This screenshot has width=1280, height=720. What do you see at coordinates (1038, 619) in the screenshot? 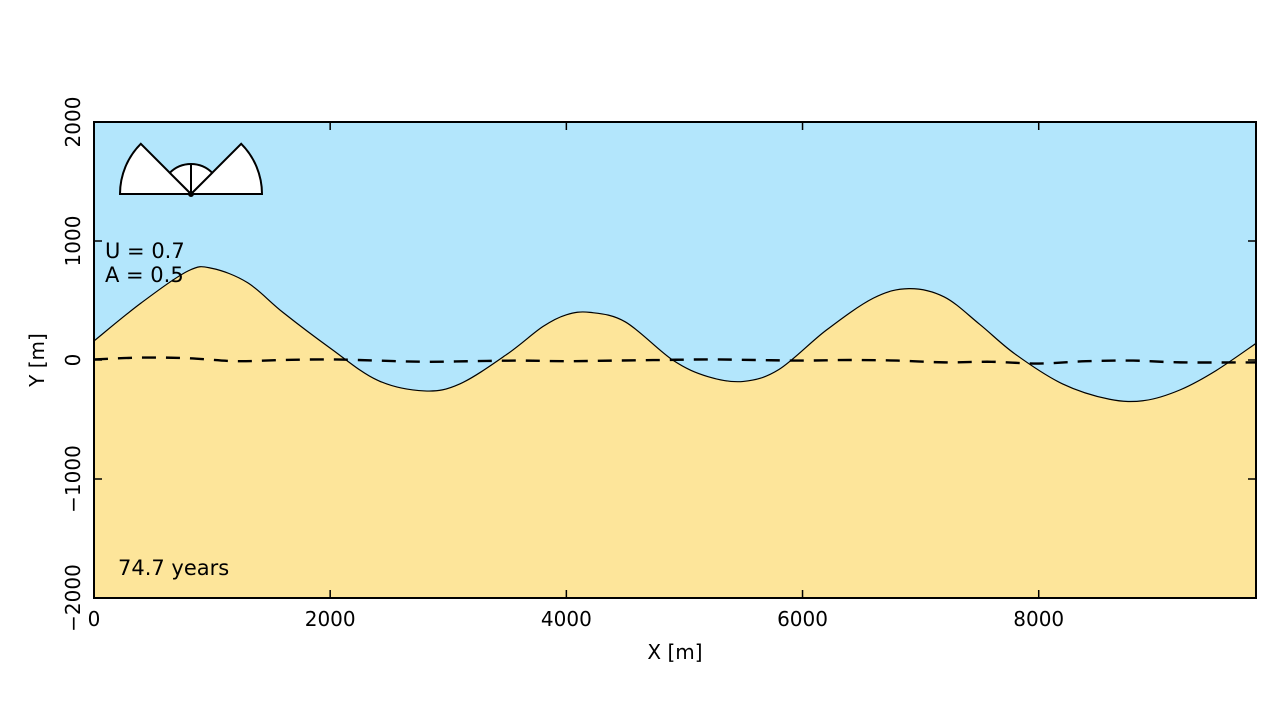
I see `x-tick-label: 8000` at bounding box center [1038, 619].